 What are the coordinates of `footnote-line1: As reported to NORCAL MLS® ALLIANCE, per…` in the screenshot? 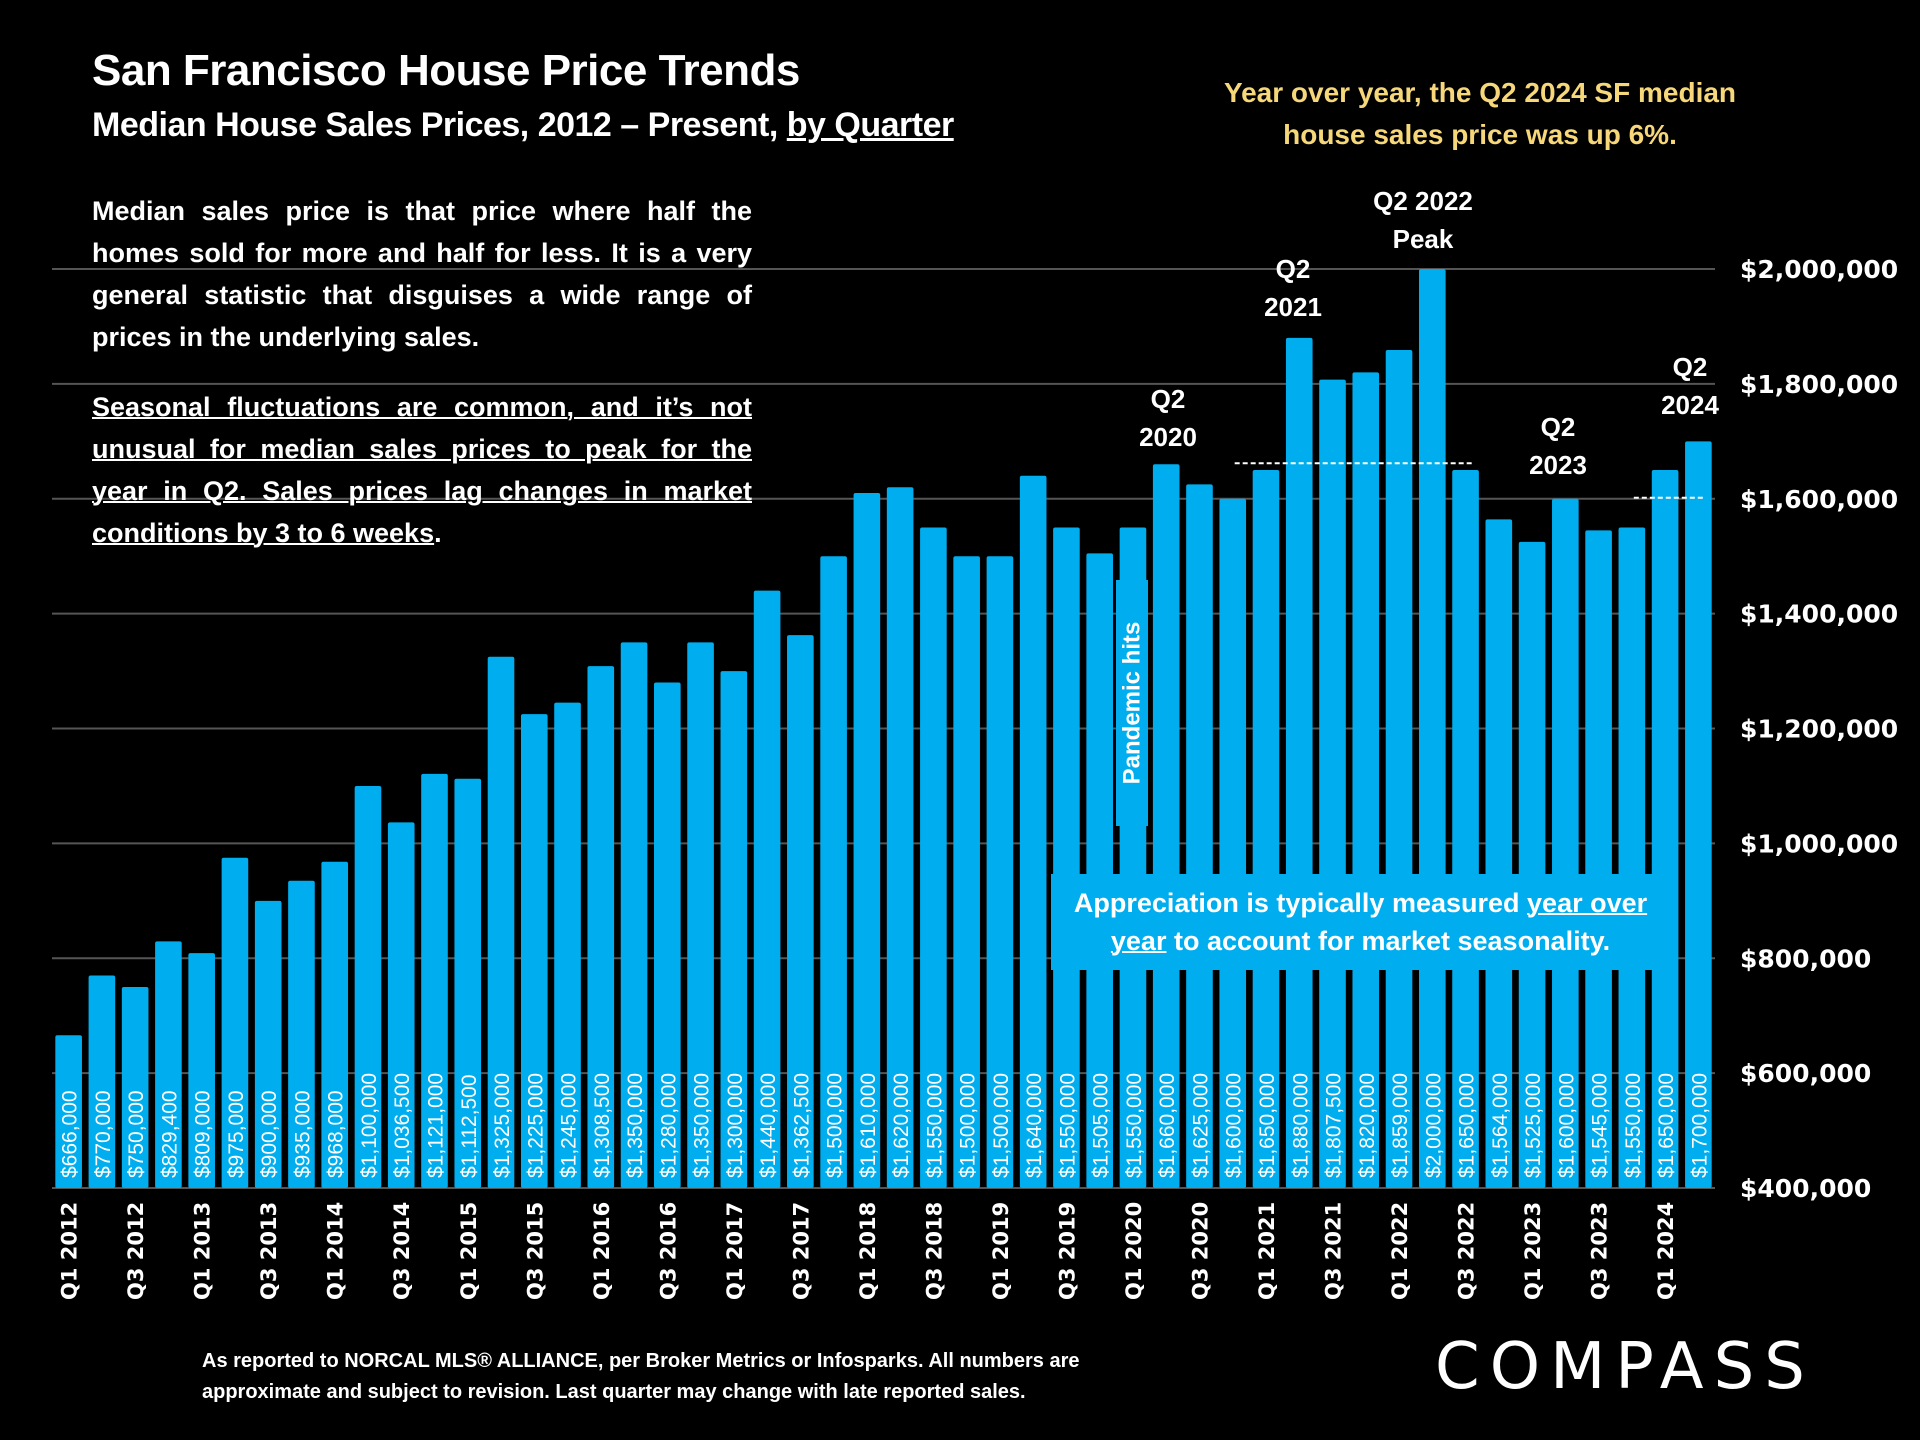 It's located at (641, 1361).